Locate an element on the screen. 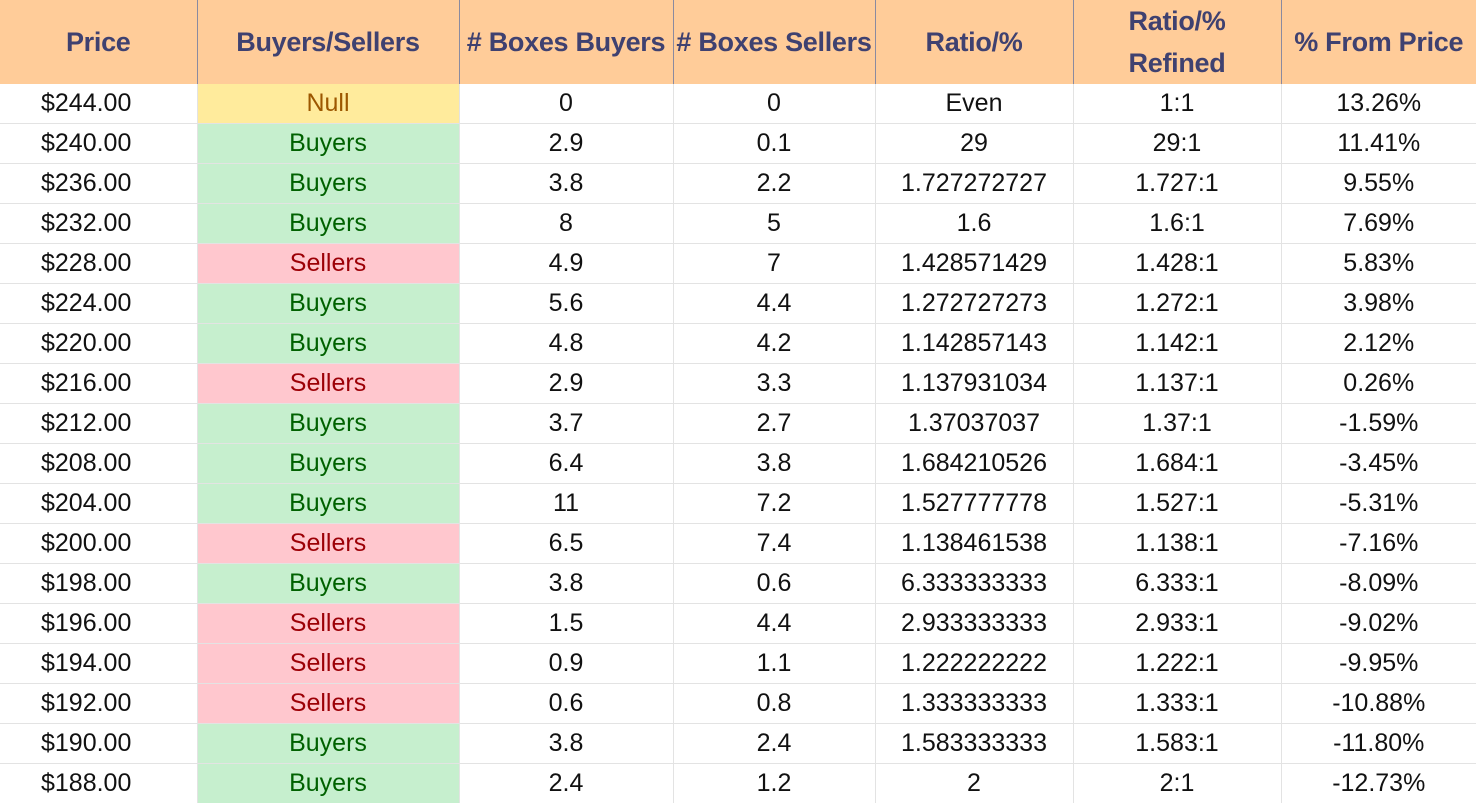 The image size is (1476, 803). price-cell: $196.00 is located at coordinates (98, 624).